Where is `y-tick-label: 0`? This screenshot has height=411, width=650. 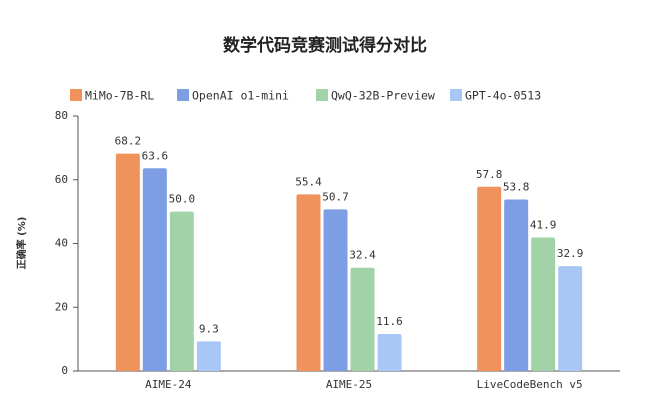
y-tick-label: 0 is located at coordinates (64, 370).